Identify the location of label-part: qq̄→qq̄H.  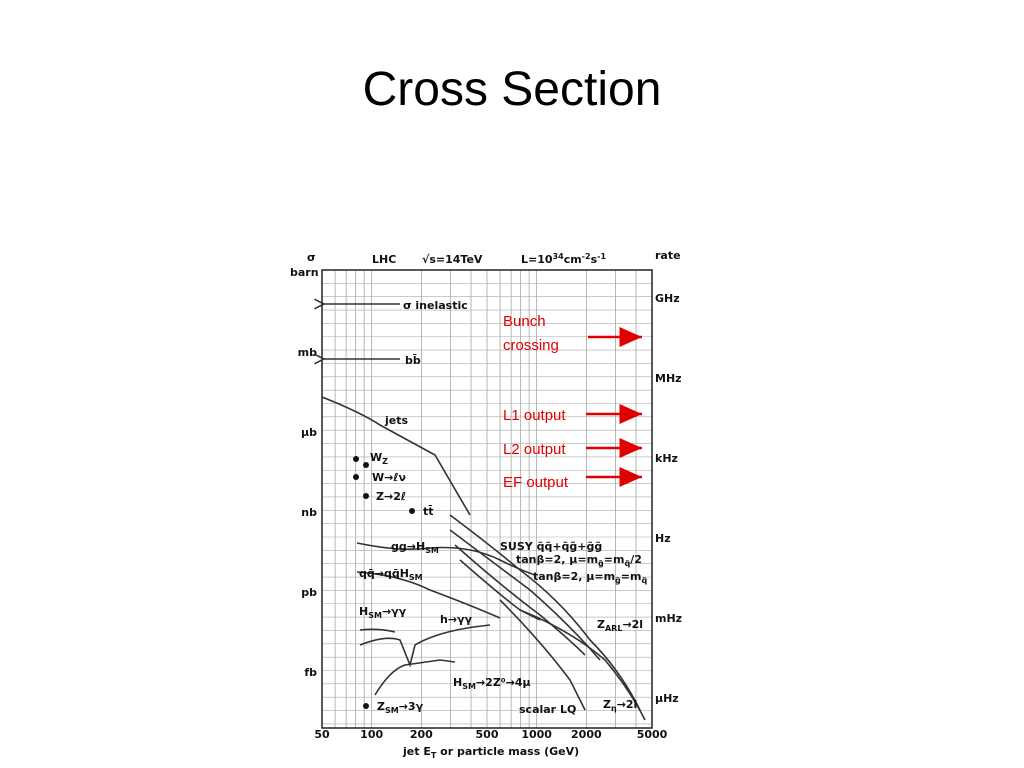
(384, 573).